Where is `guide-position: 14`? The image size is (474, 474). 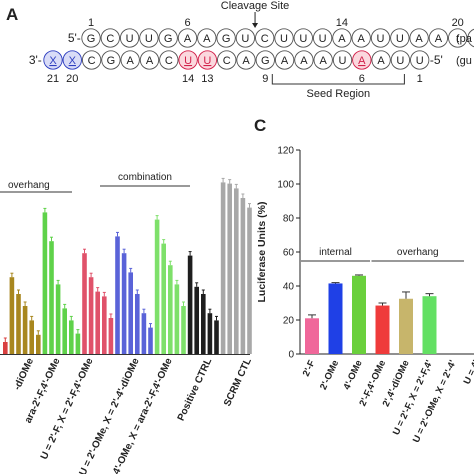
guide-position: 14 is located at coordinates (188, 79).